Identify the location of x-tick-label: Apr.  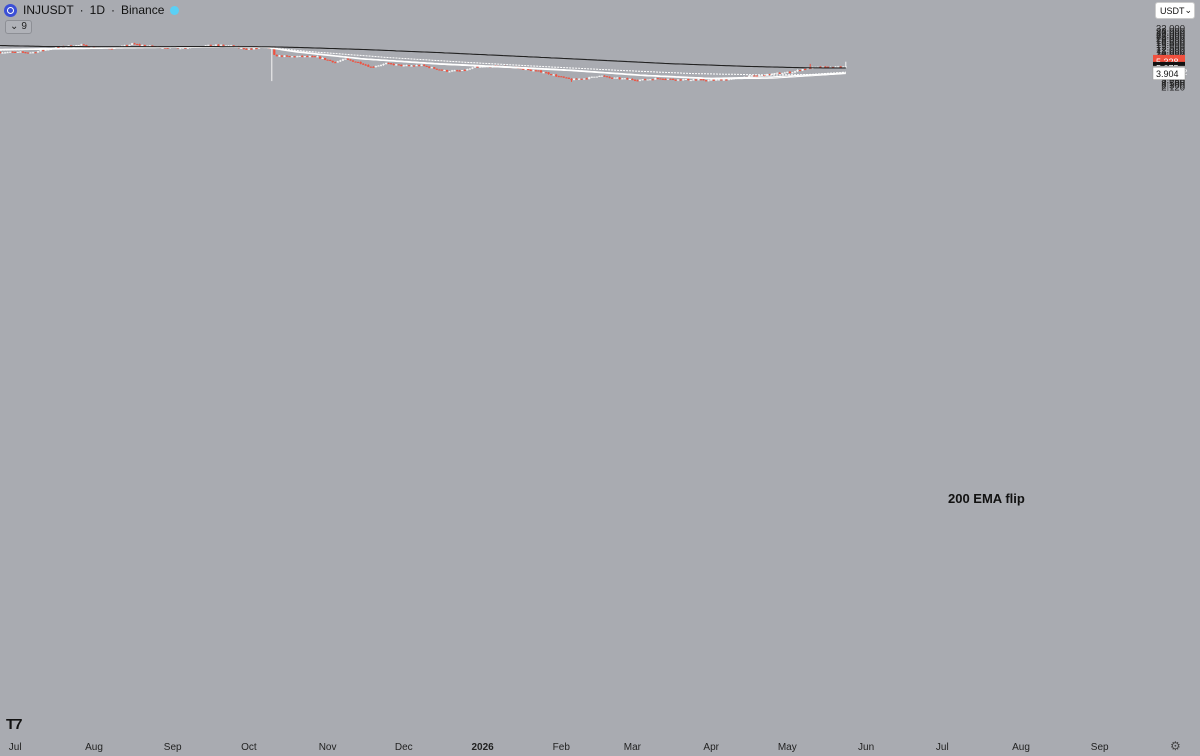
(711, 747).